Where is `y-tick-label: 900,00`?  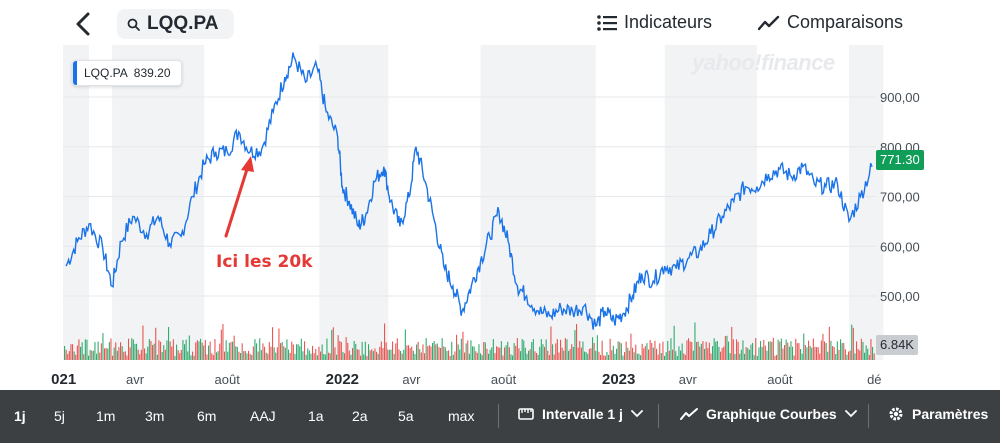
y-tick-label: 900,00 is located at coordinates (900, 97).